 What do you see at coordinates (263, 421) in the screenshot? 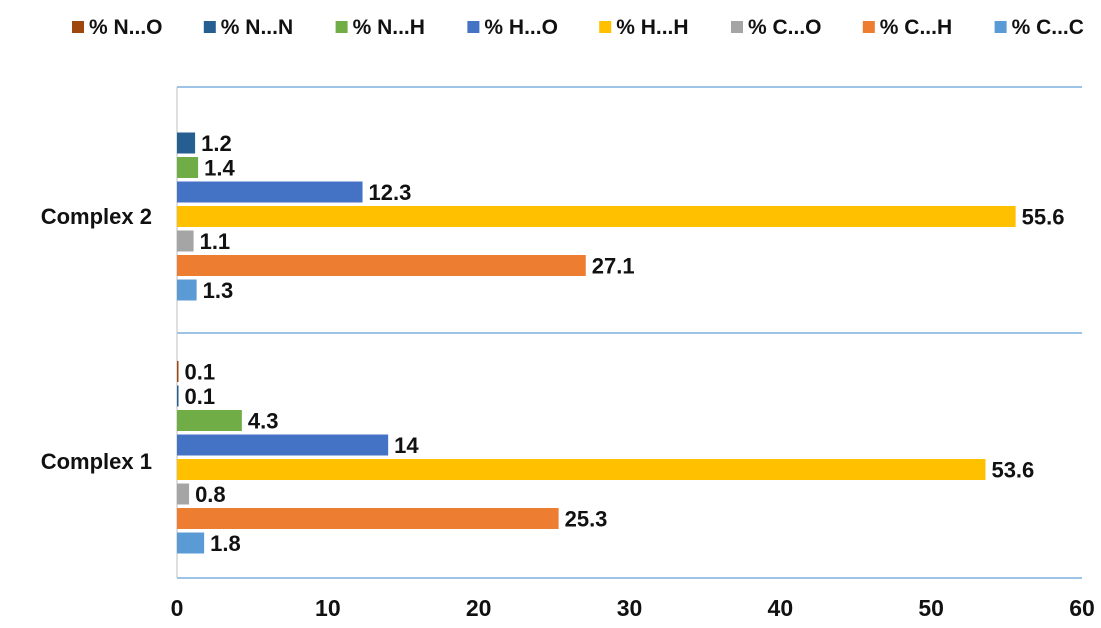
I see `data-label-complex-1-n-h: 4.3` at bounding box center [263, 421].